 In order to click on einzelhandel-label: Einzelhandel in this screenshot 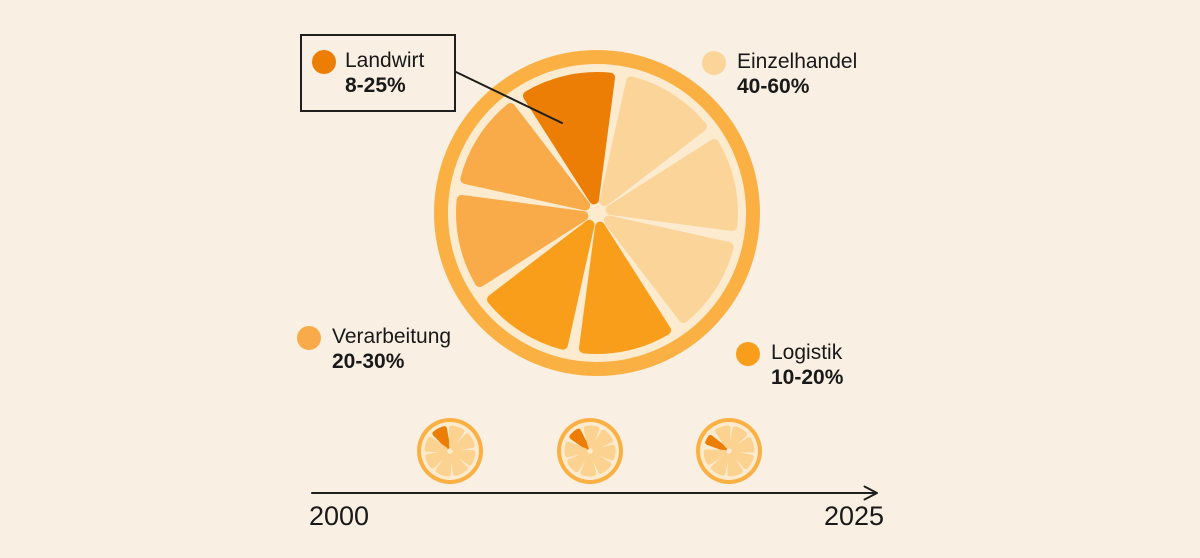, I will do `click(797, 61)`.